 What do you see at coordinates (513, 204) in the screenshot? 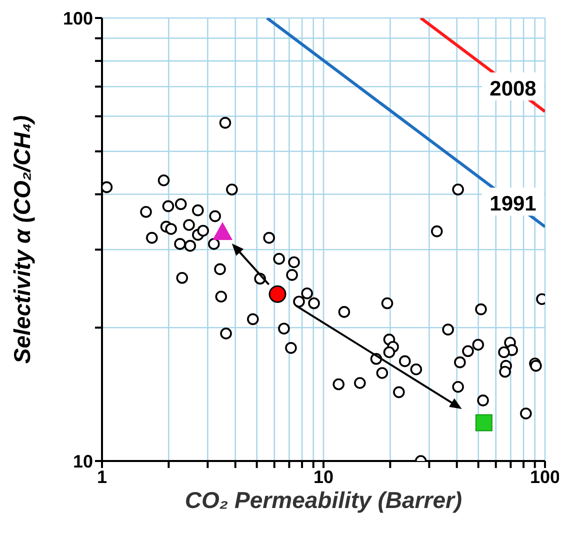
I see `series-label: 1991` at bounding box center [513, 204].